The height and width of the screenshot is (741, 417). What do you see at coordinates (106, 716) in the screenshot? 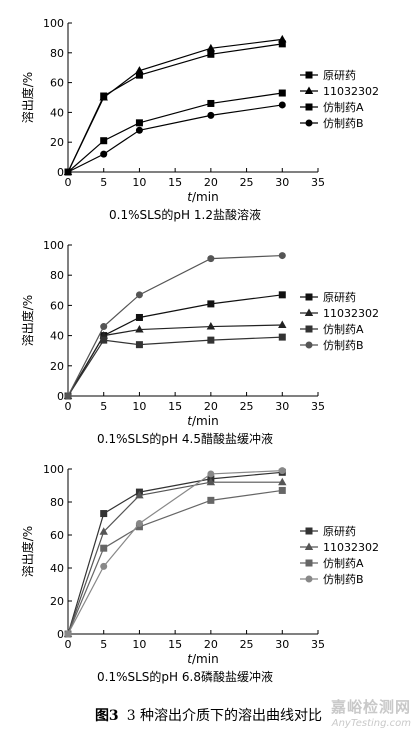
I see `figure-number: 图3` at bounding box center [106, 716].